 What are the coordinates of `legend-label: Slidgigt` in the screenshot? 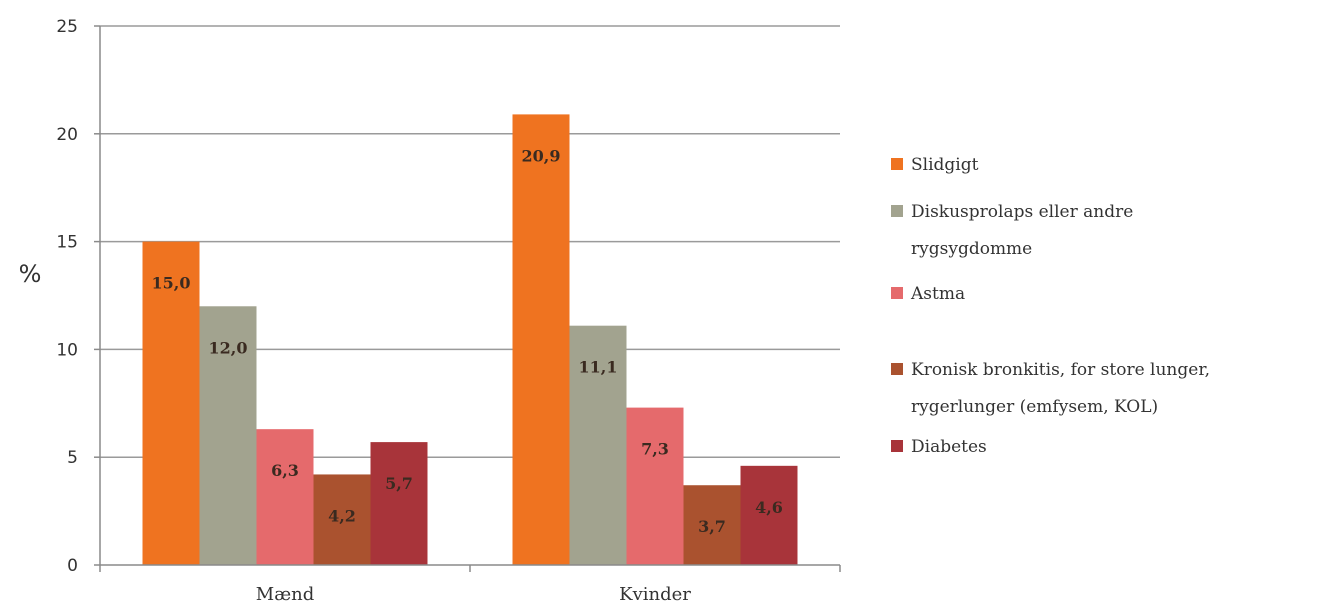 It's located at (945, 165).